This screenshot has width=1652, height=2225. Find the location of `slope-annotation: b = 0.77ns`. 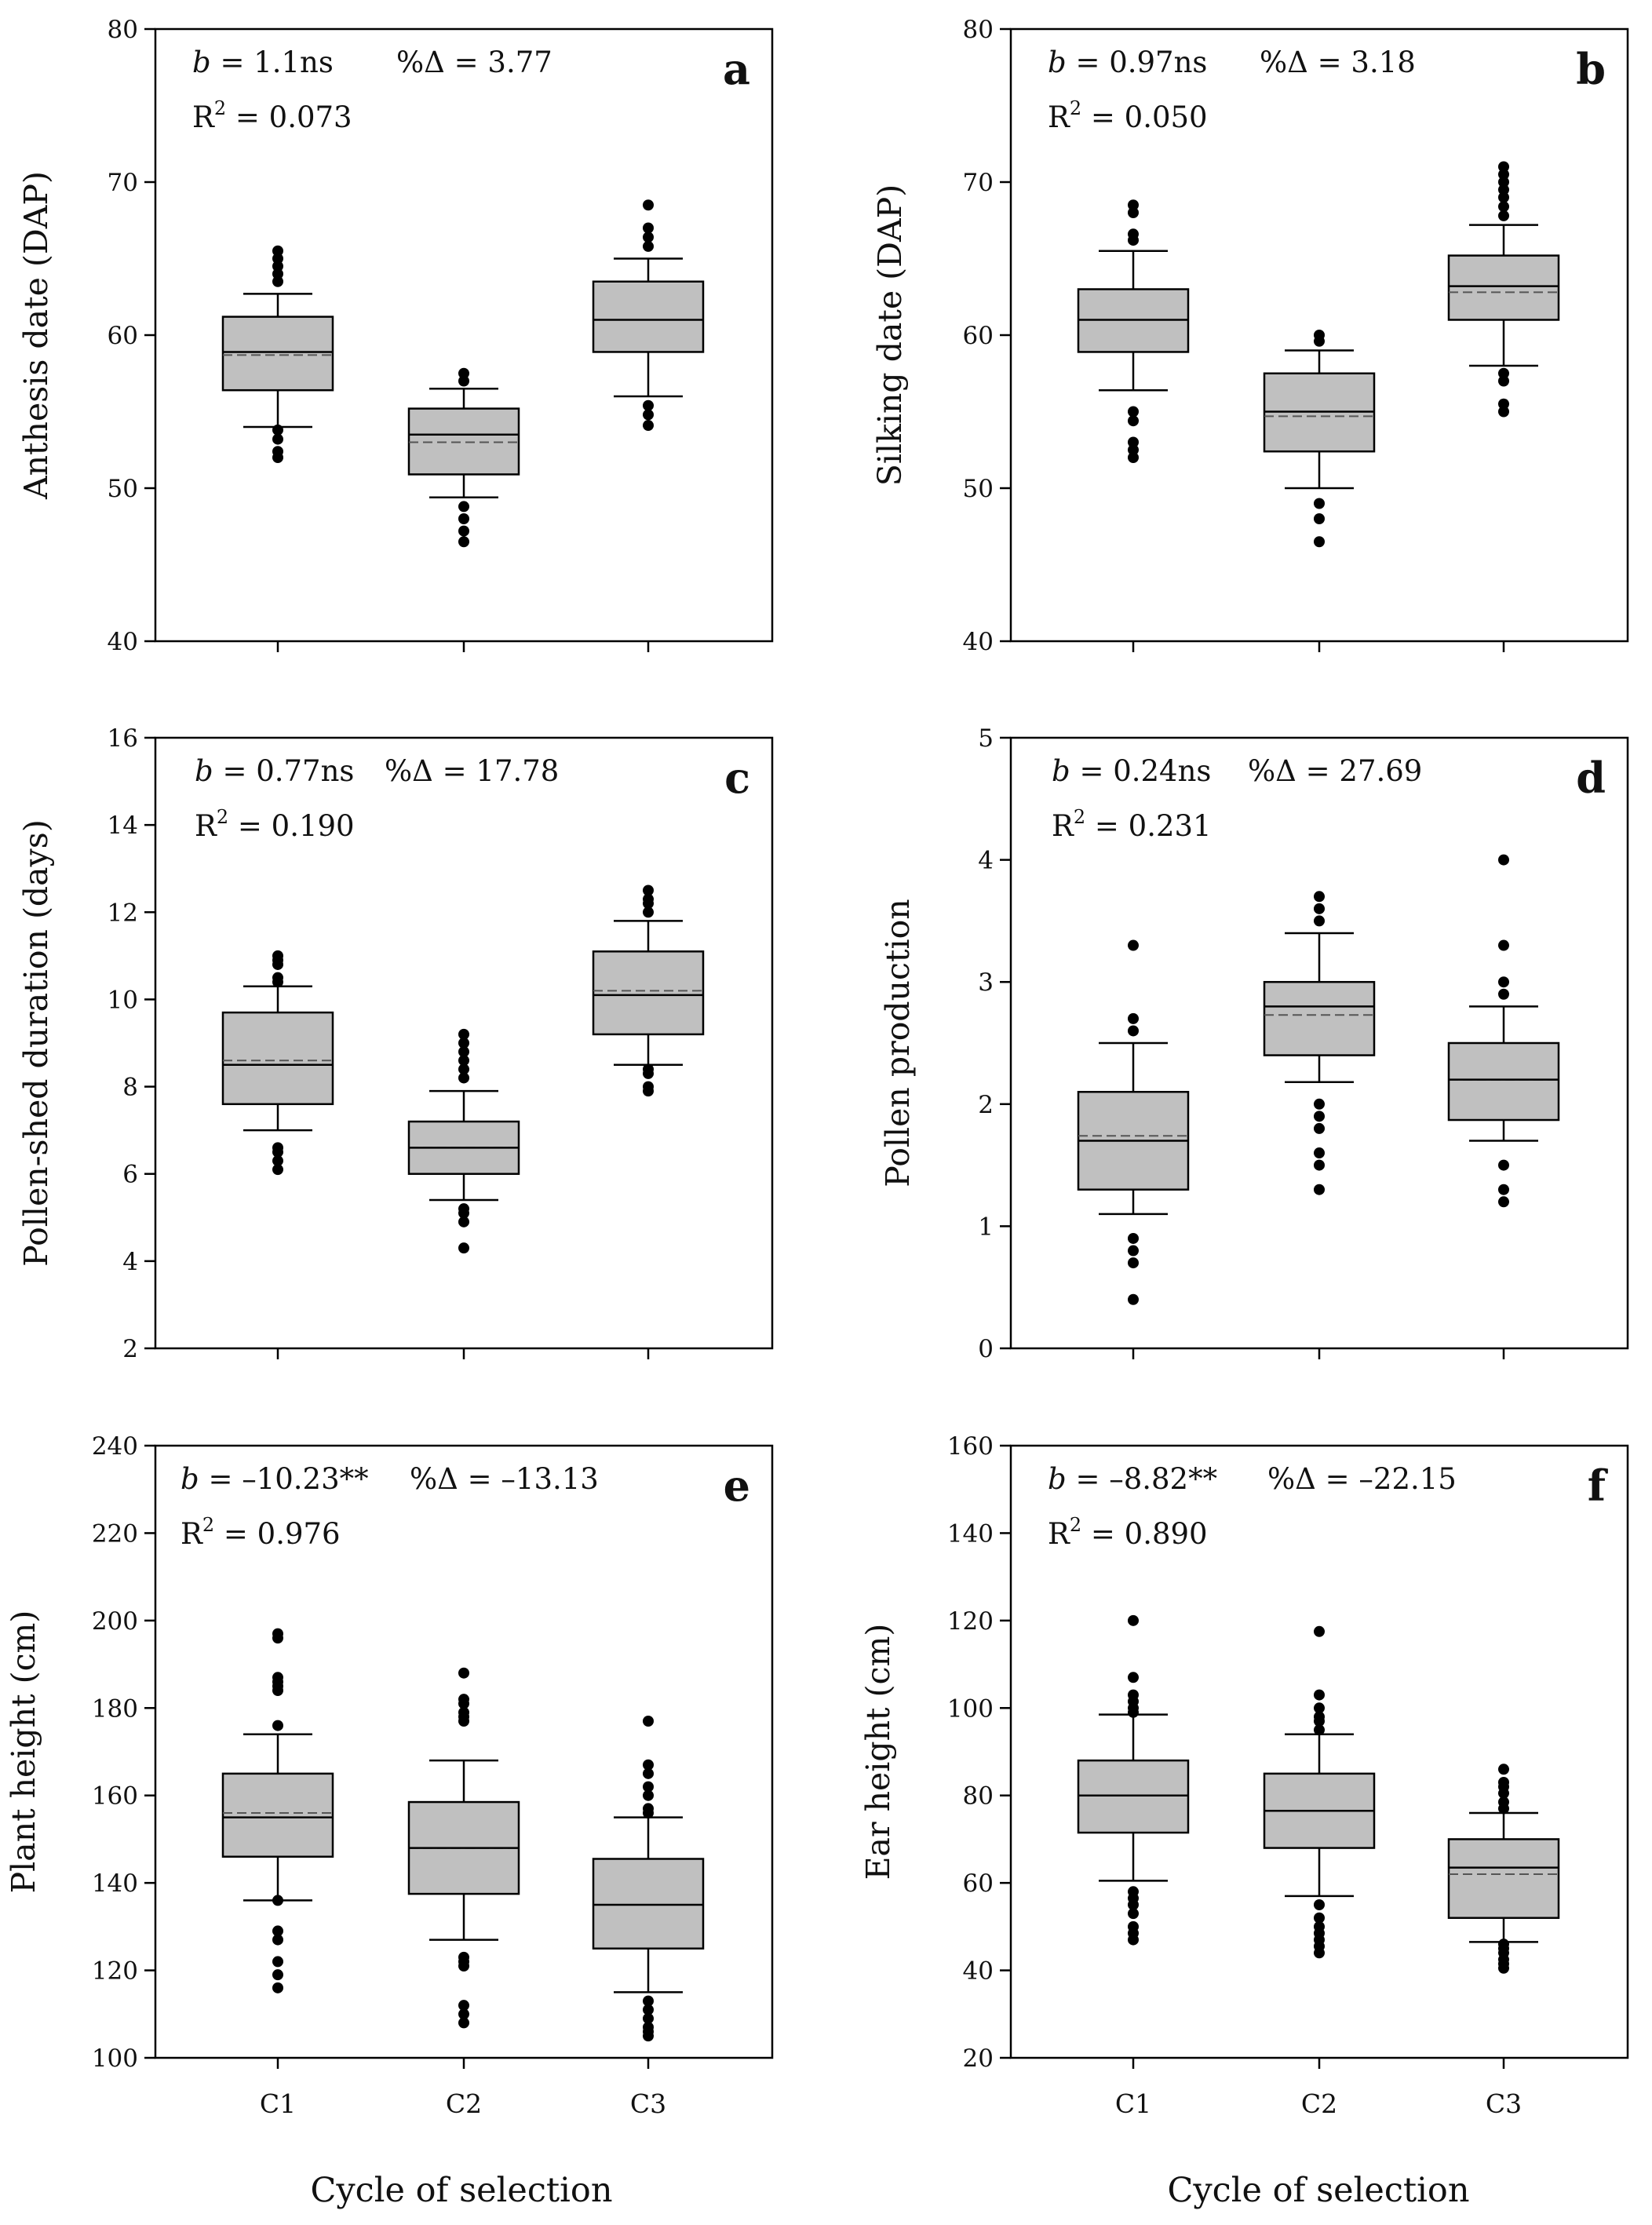

slope-annotation: b = 0.77ns is located at coordinates (274, 771).